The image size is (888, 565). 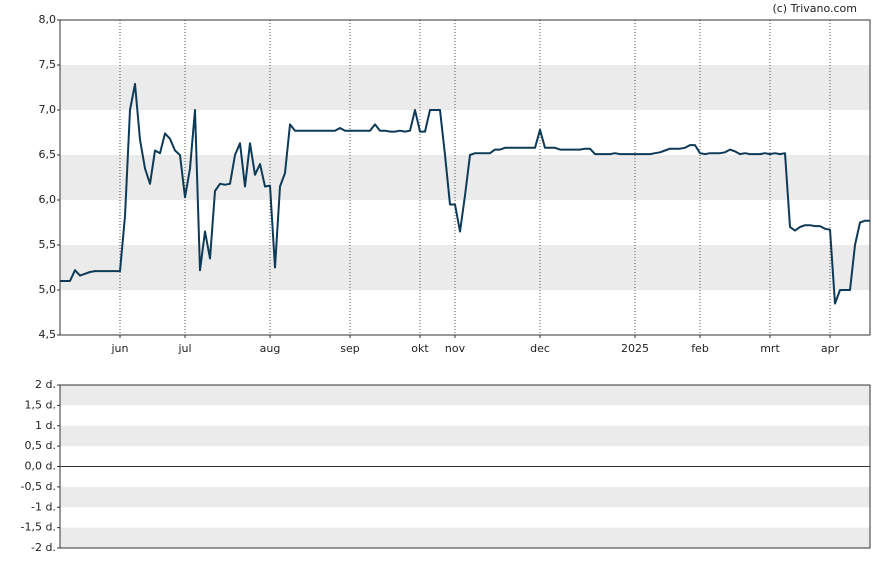 I want to click on y-tick-label: 2 d., so click(x=45, y=384).